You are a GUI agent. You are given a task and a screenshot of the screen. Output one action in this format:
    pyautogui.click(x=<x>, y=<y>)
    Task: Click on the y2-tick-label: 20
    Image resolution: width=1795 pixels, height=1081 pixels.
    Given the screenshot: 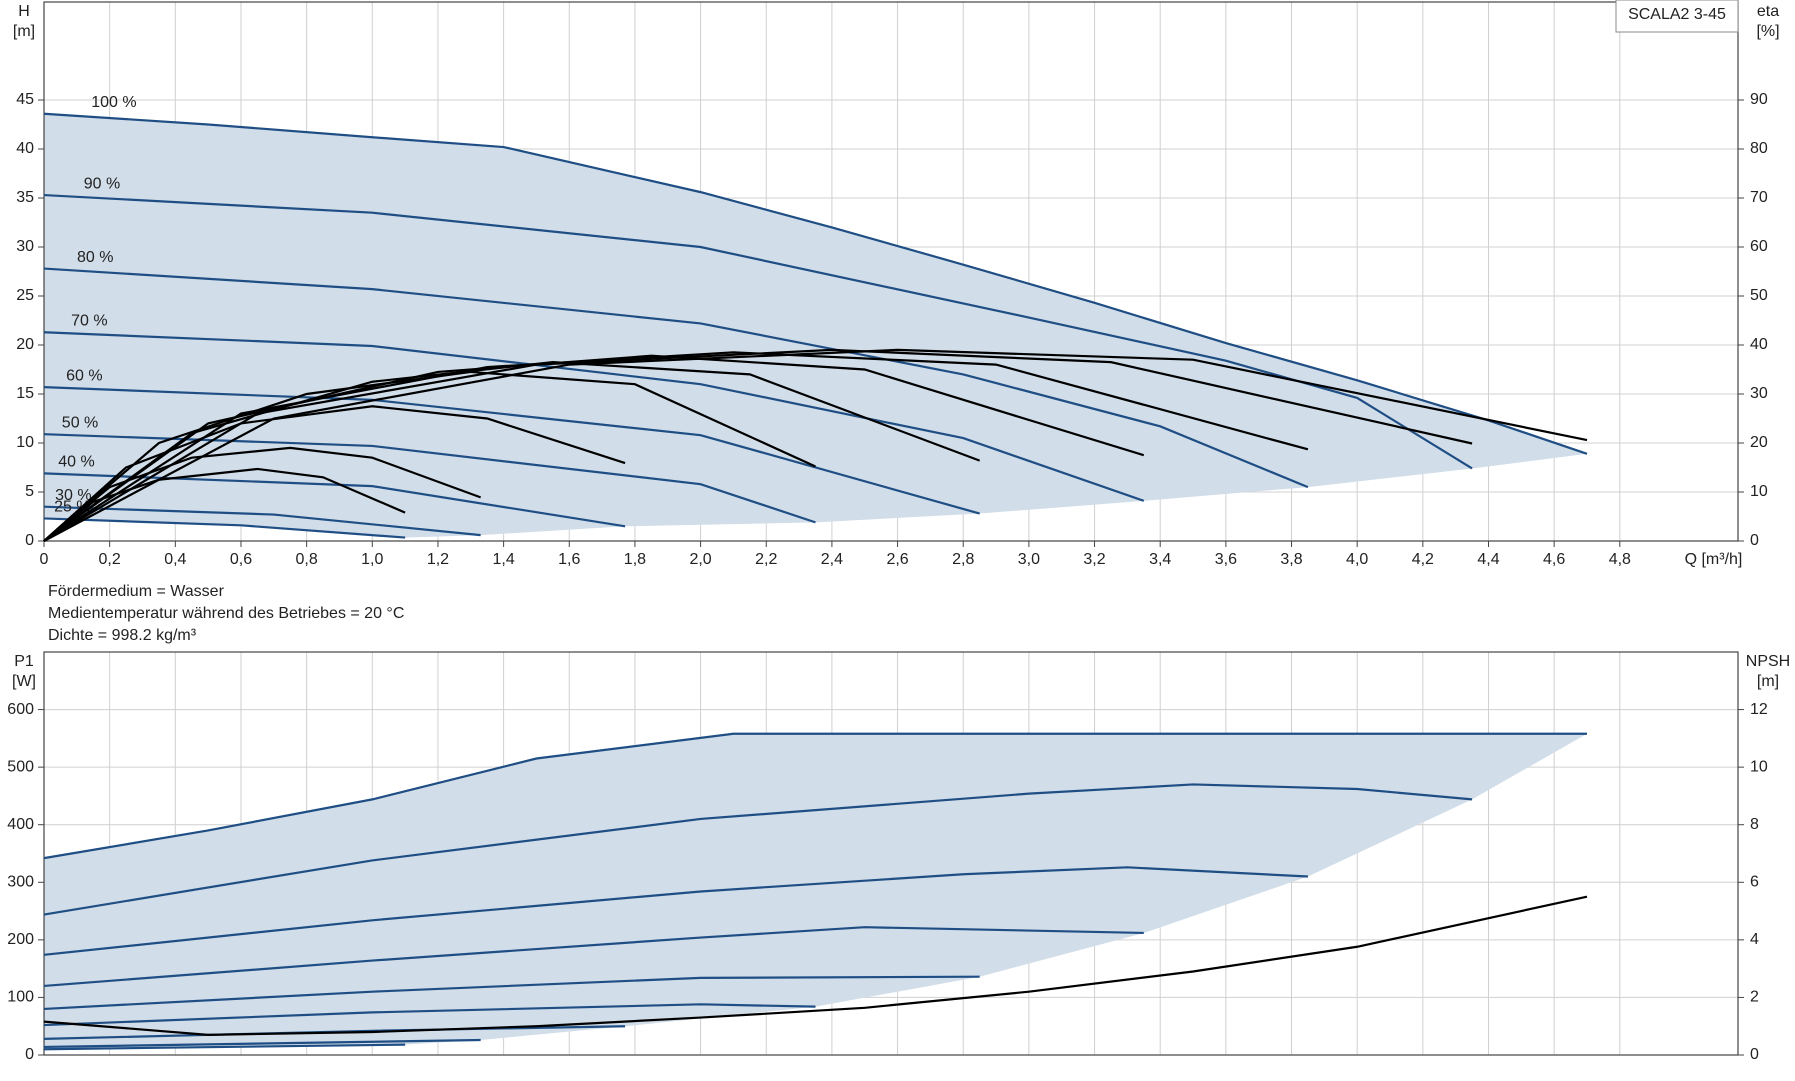 What is the action you would take?
    pyautogui.click(x=1759, y=442)
    